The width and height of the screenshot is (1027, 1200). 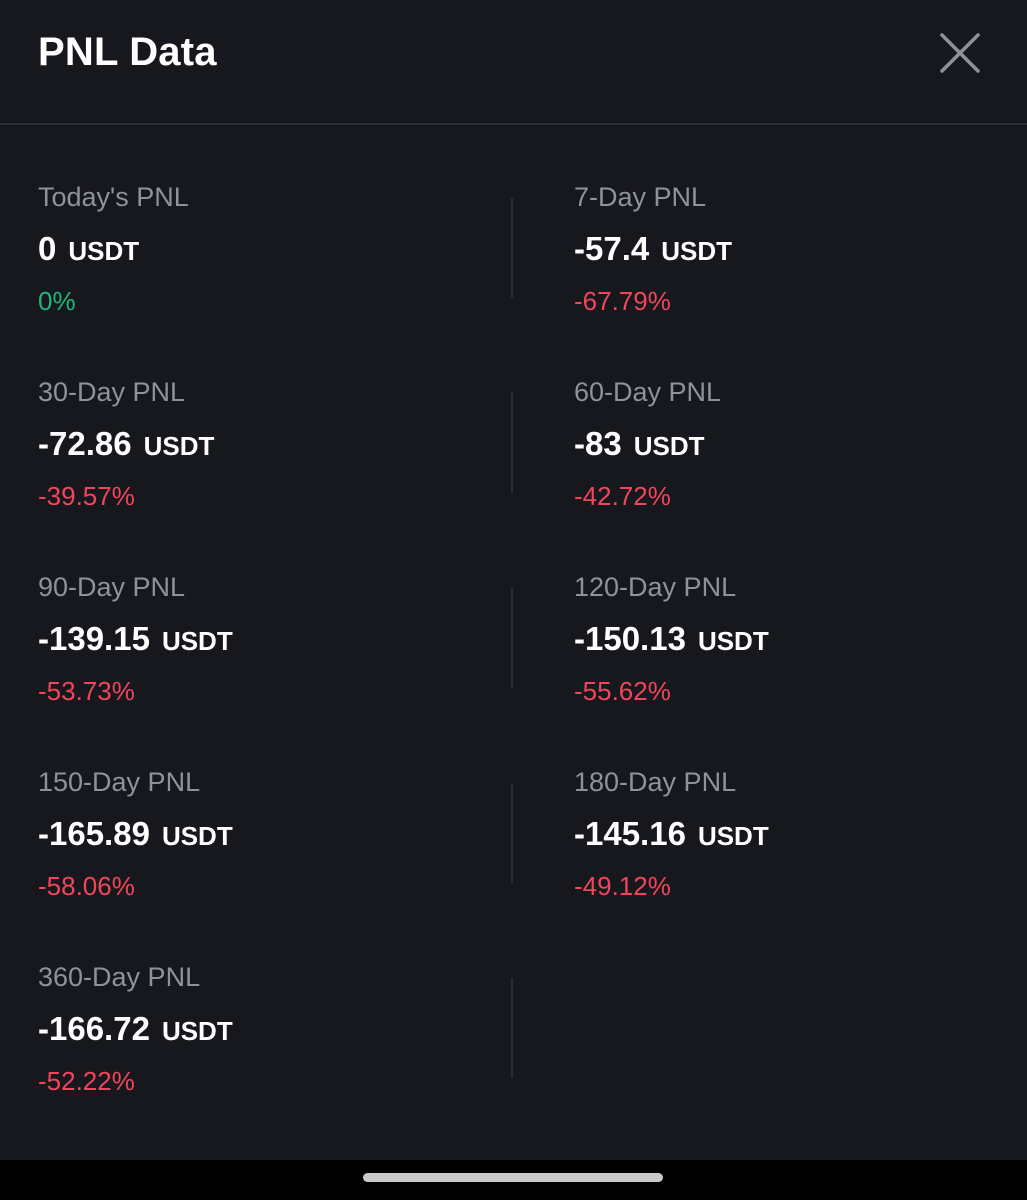 I want to click on pnl-label: 90-Day PNL, so click(x=112, y=587).